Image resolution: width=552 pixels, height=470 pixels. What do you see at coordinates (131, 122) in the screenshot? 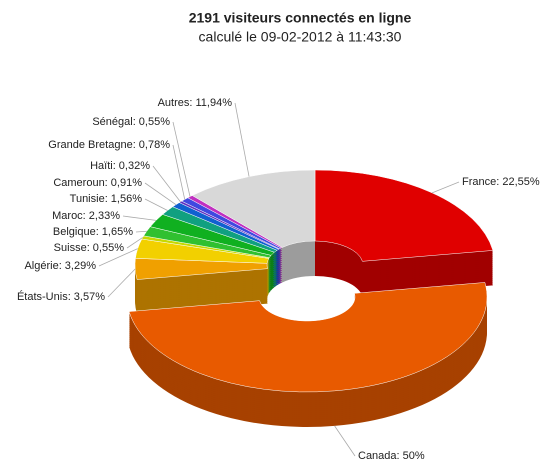
I see `data-label: Sénégal: 0,55%` at bounding box center [131, 122].